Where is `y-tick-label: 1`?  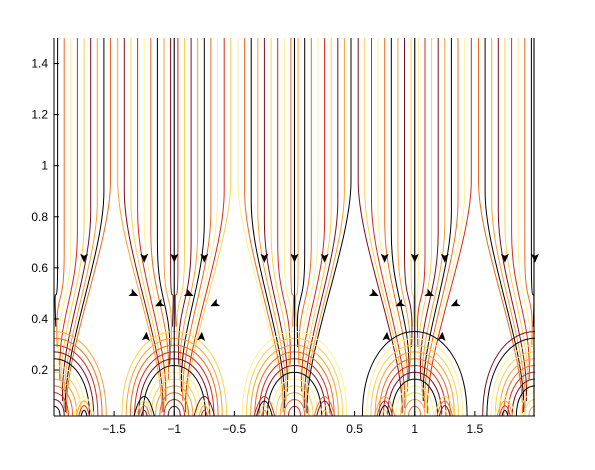
y-tick-label: 1 is located at coordinates (44, 166).